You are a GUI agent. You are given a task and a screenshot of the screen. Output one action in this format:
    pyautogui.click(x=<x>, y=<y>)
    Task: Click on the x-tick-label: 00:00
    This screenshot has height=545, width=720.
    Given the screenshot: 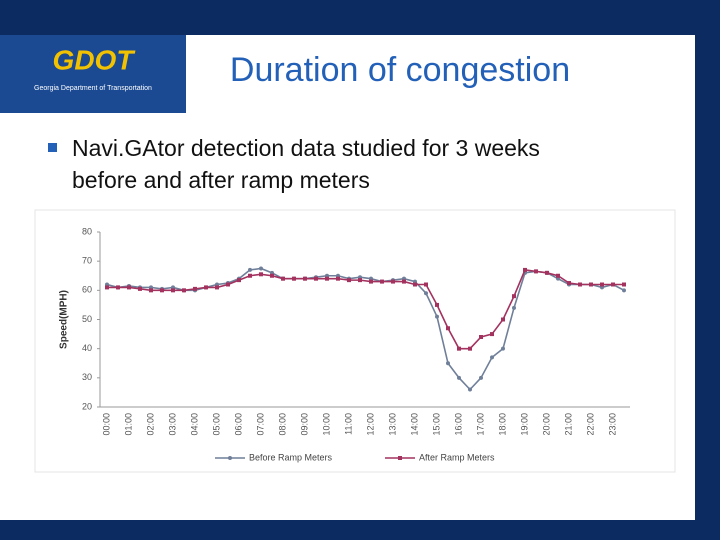 What is the action you would take?
    pyautogui.click(x=106, y=424)
    